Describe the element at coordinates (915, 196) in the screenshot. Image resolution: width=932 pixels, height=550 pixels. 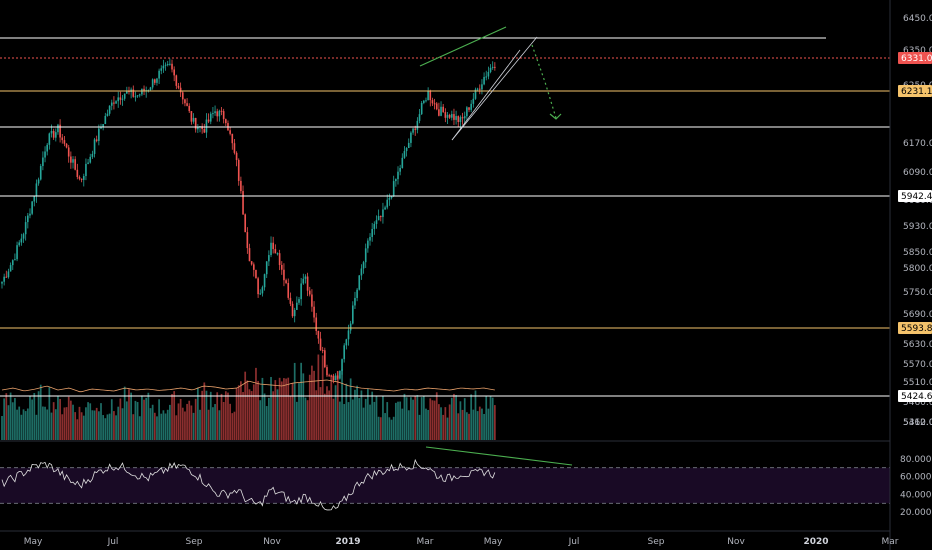
I see `price-label-badge` at that location.